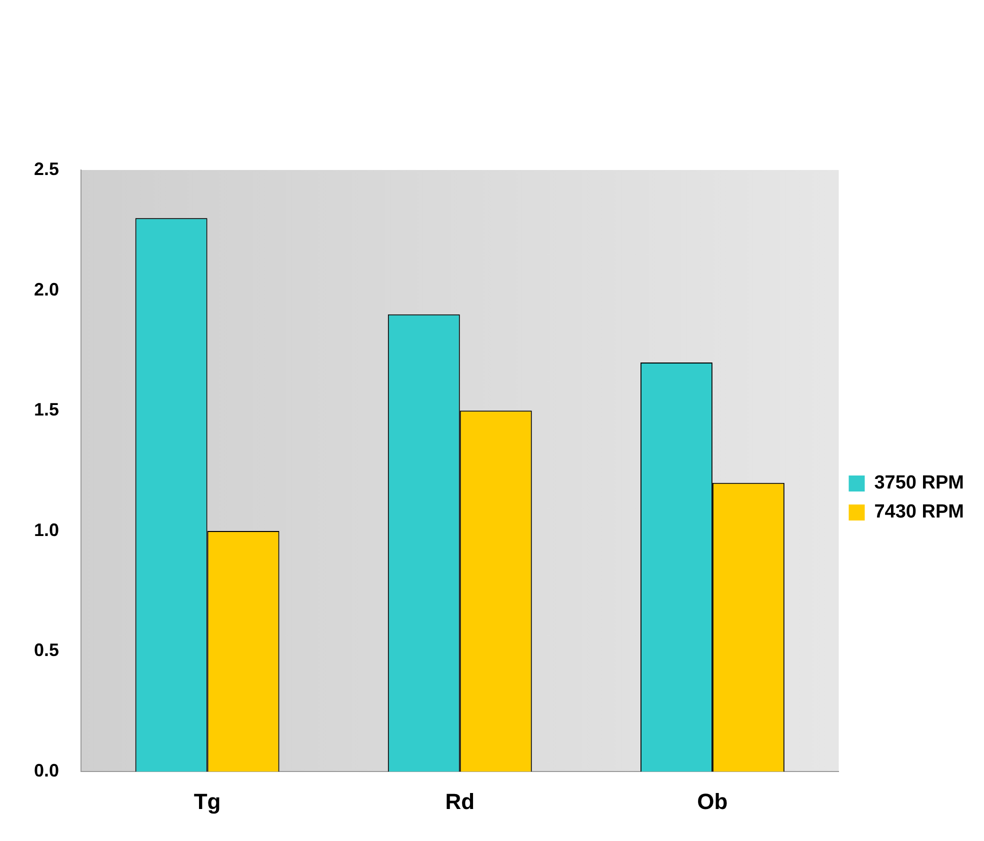 This screenshot has height=841, width=984. Describe the element at coordinates (712, 801) in the screenshot. I see `x-tick-label: Ob` at that location.